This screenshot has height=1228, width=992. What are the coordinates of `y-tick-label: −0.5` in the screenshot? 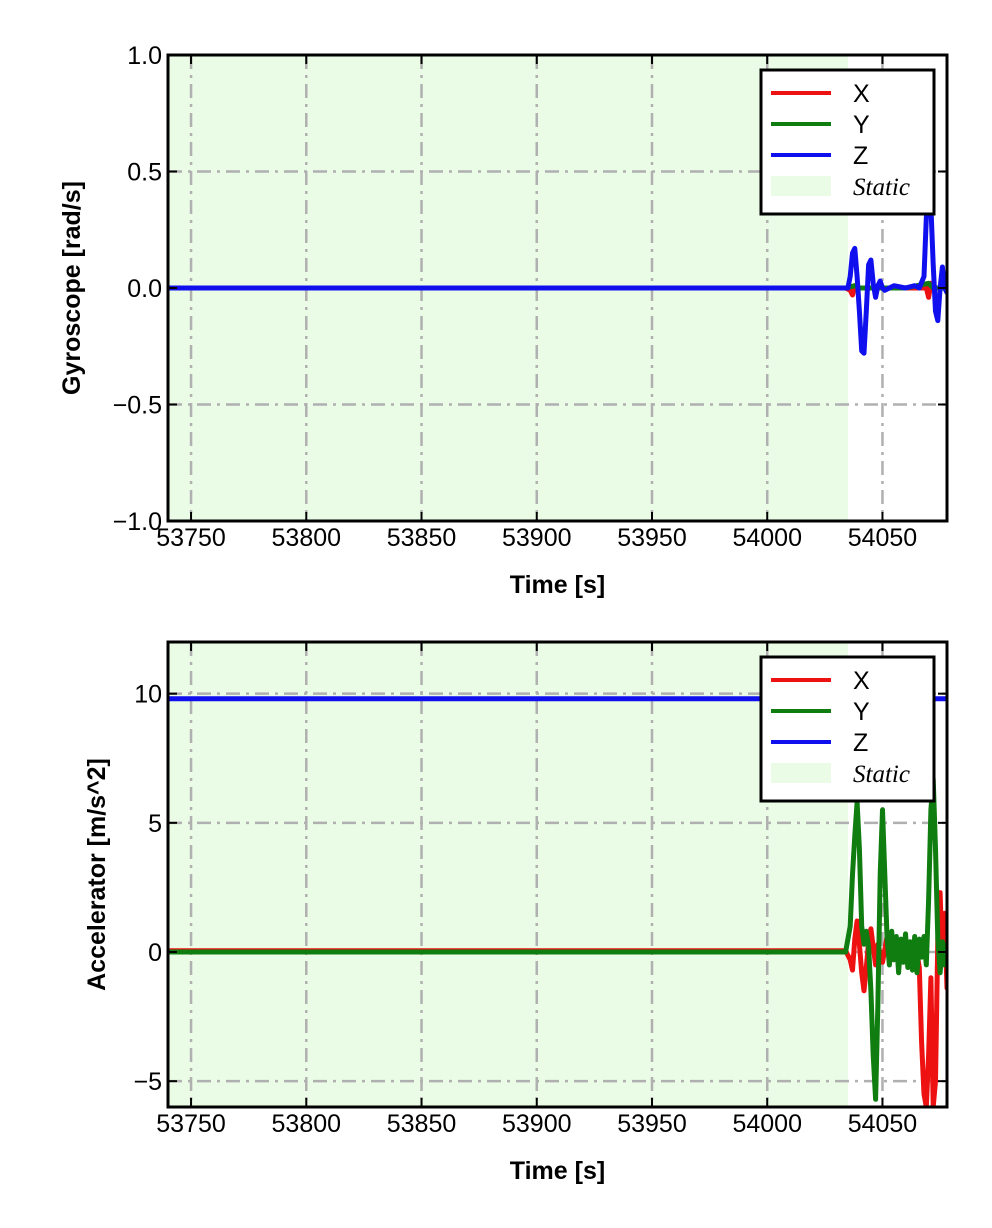 It's located at (137, 406).